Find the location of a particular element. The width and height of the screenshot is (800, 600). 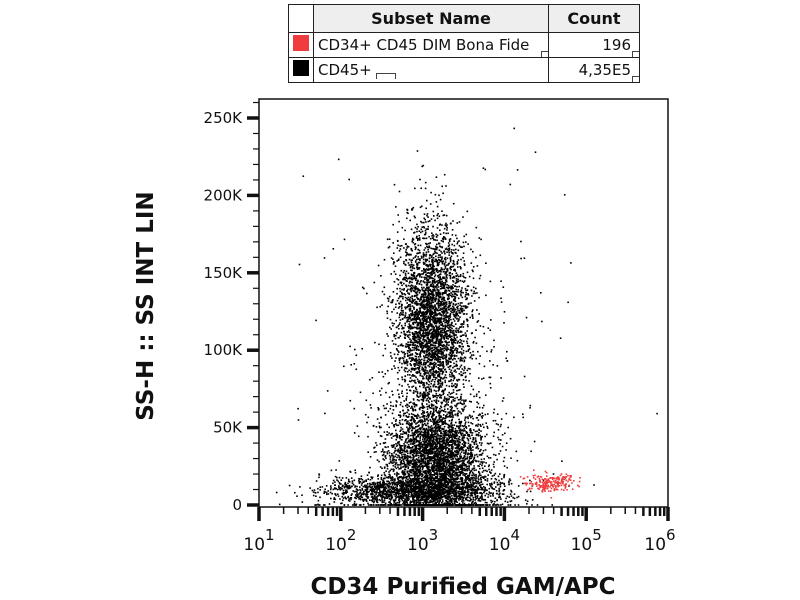

legend-row: CD34+ CD45 DIM Bona Fide 196 is located at coordinates (464, 45).